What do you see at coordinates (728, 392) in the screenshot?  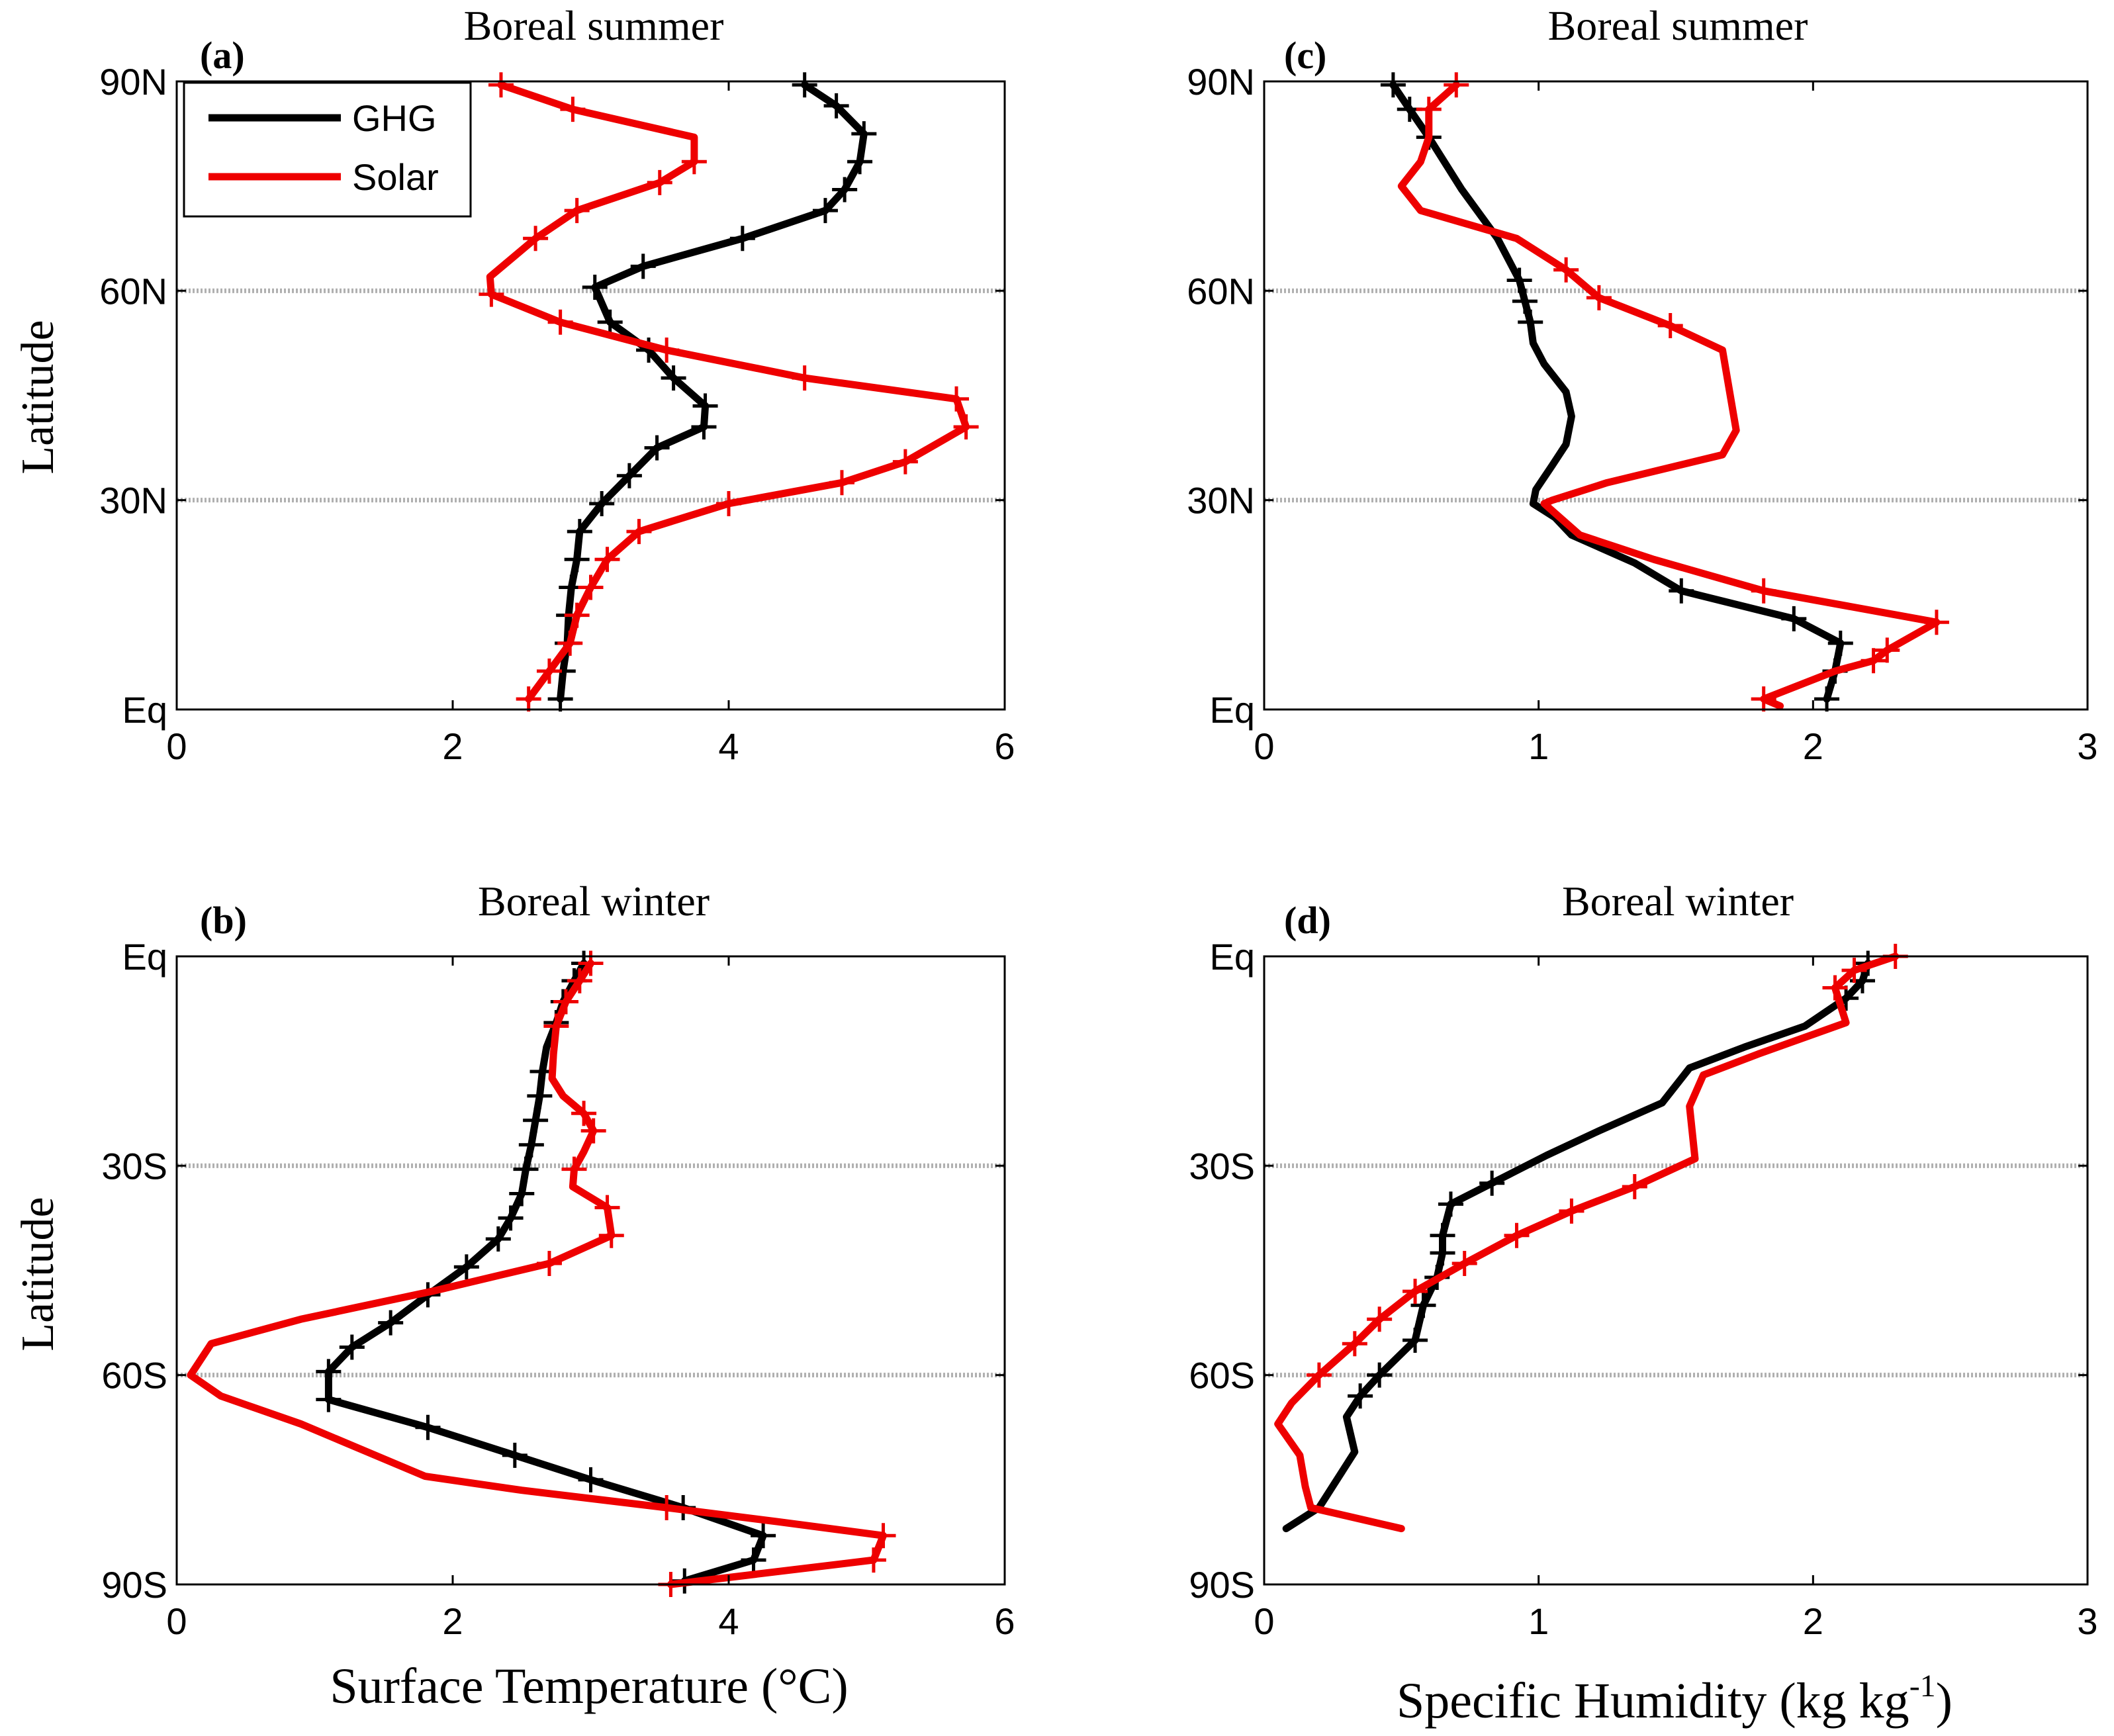 I see `series-line-solar` at bounding box center [728, 392].